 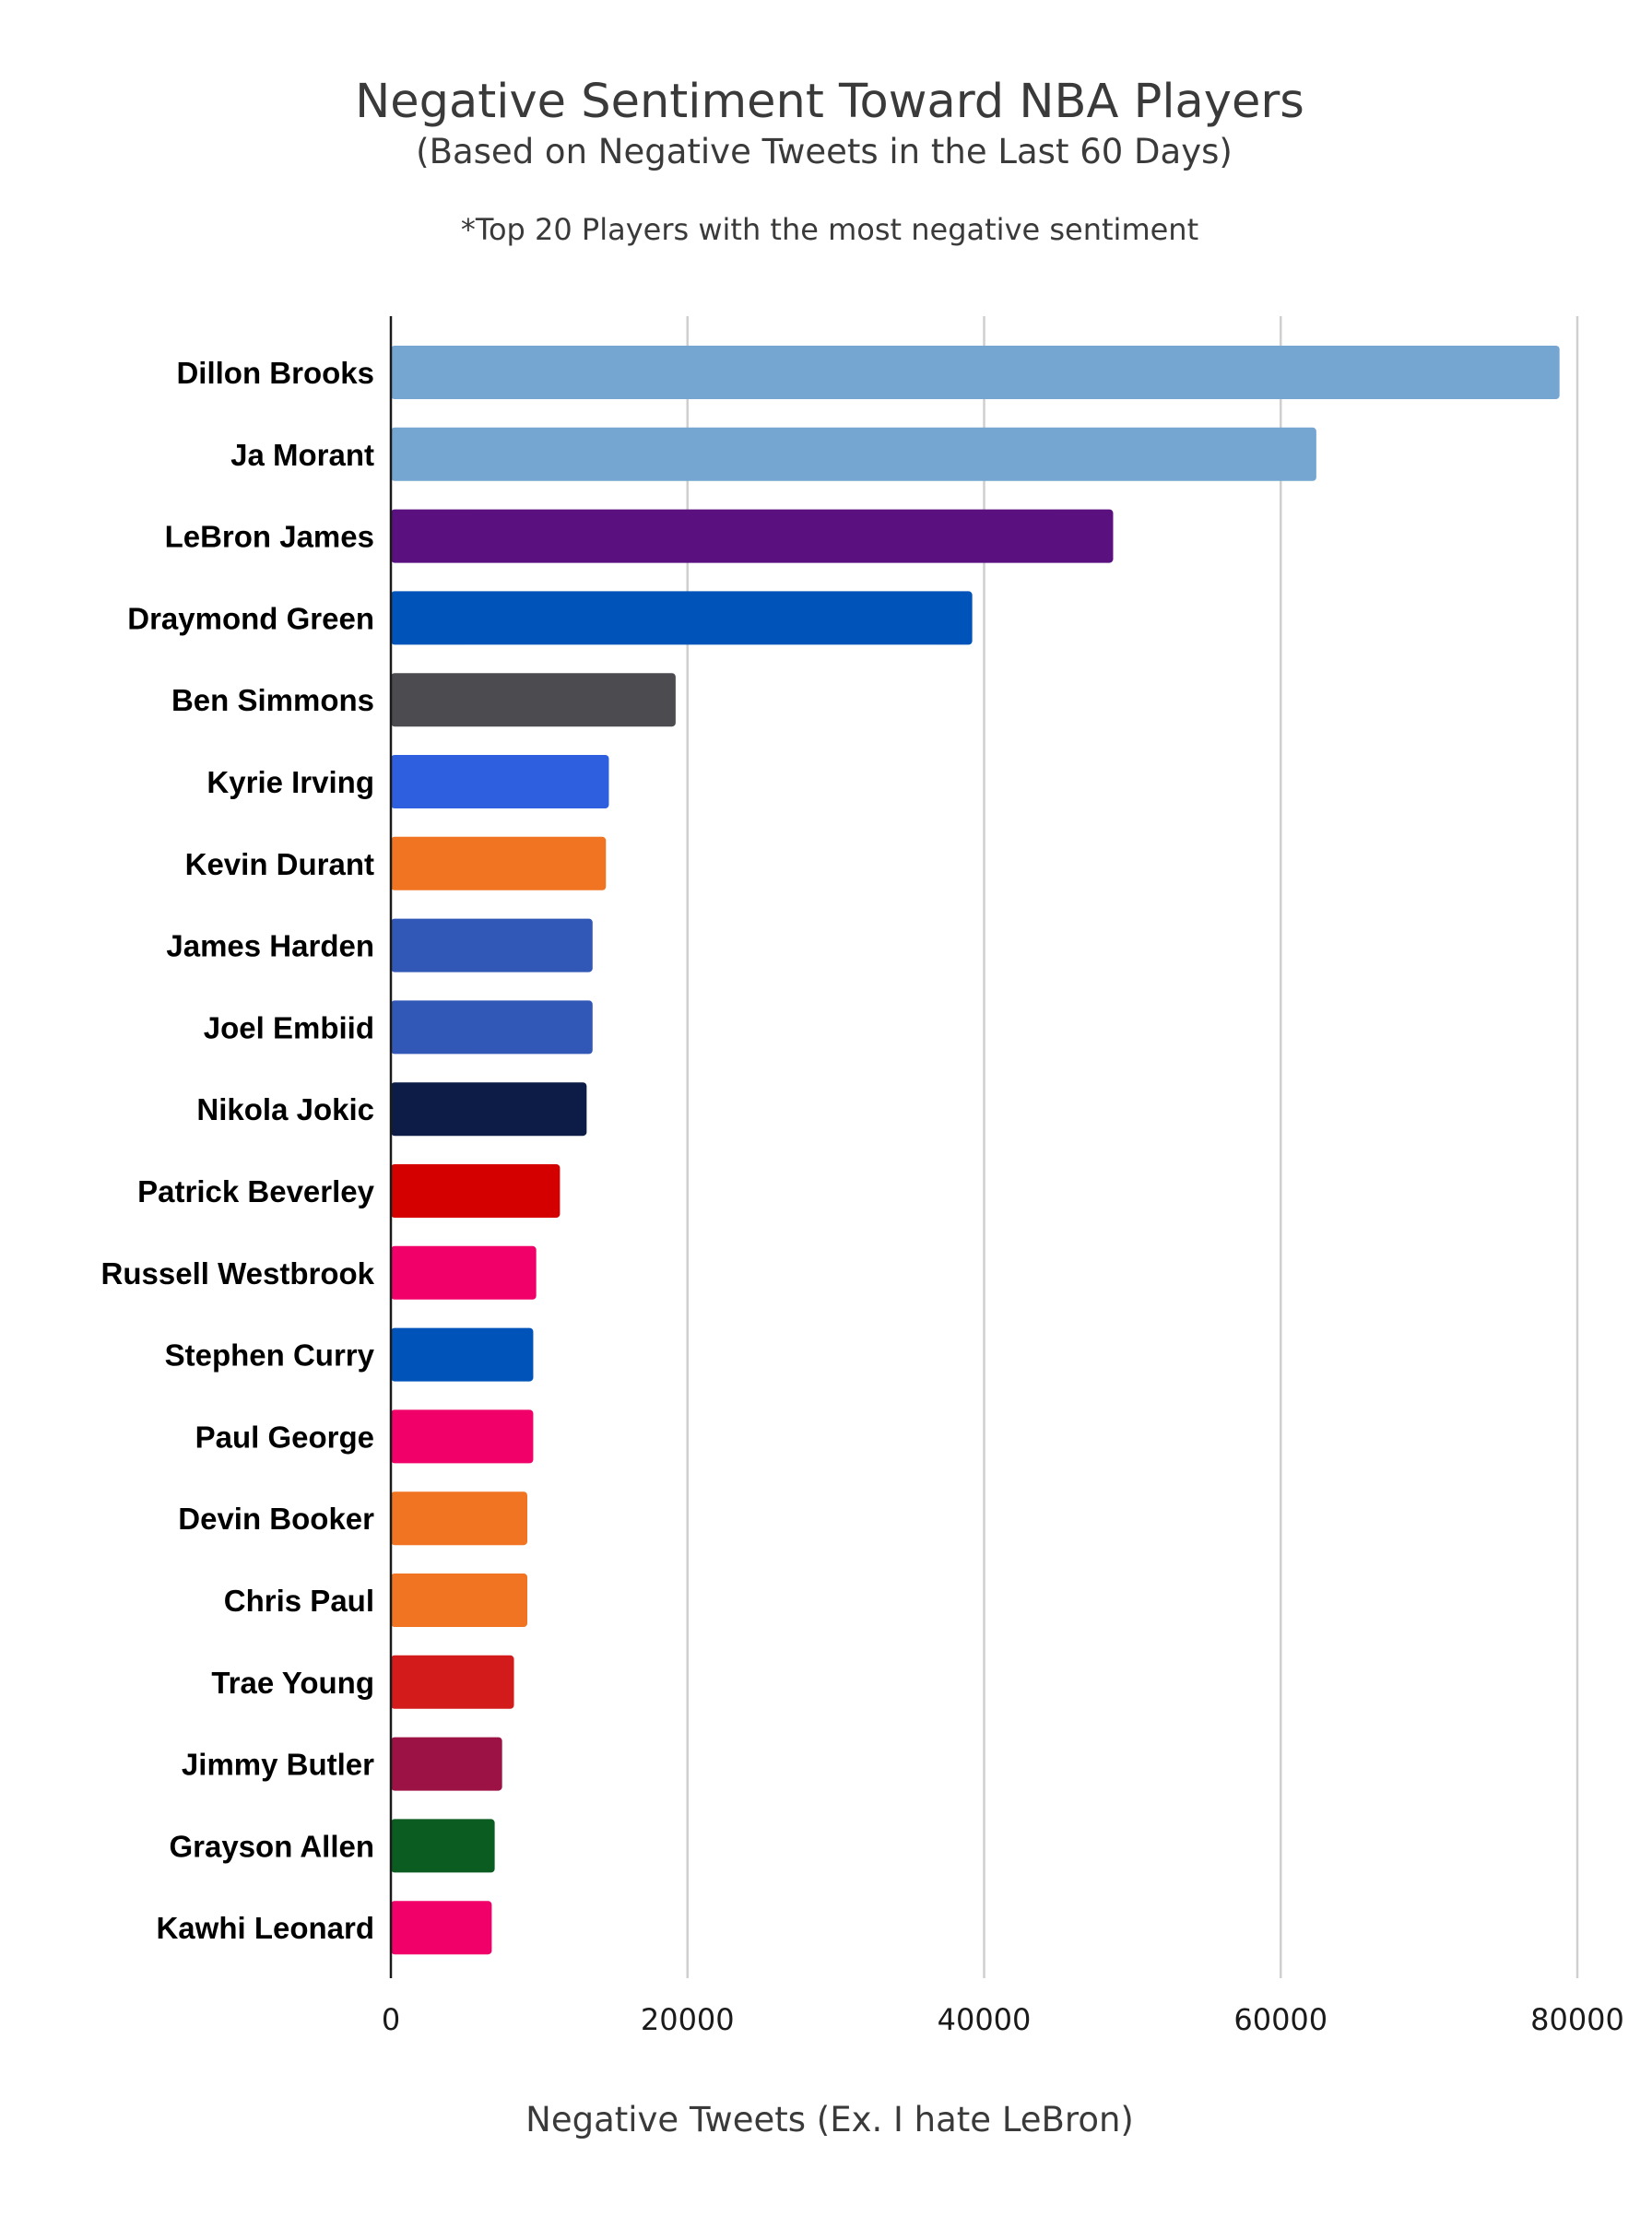 What do you see at coordinates (302, 455) in the screenshot?
I see `category-label: Ja Morant` at bounding box center [302, 455].